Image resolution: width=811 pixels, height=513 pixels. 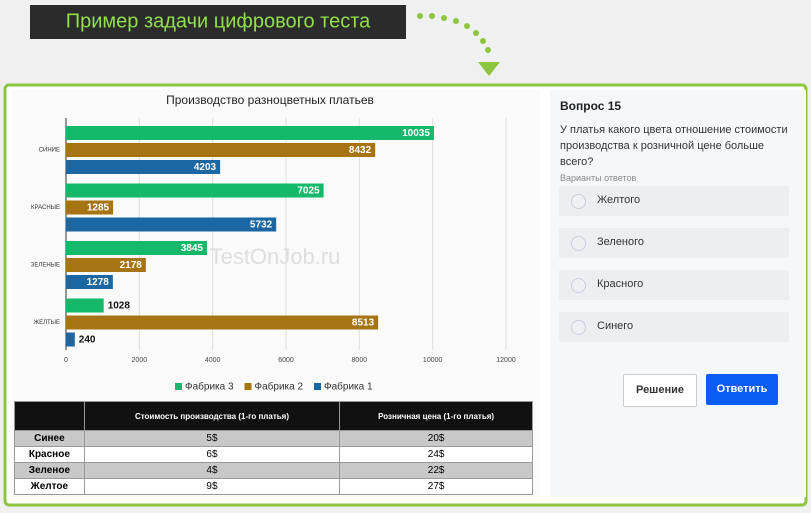 What do you see at coordinates (660, 390) in the screenshot?
I see `solution-button: Решение` at bounding box center [660, 390].